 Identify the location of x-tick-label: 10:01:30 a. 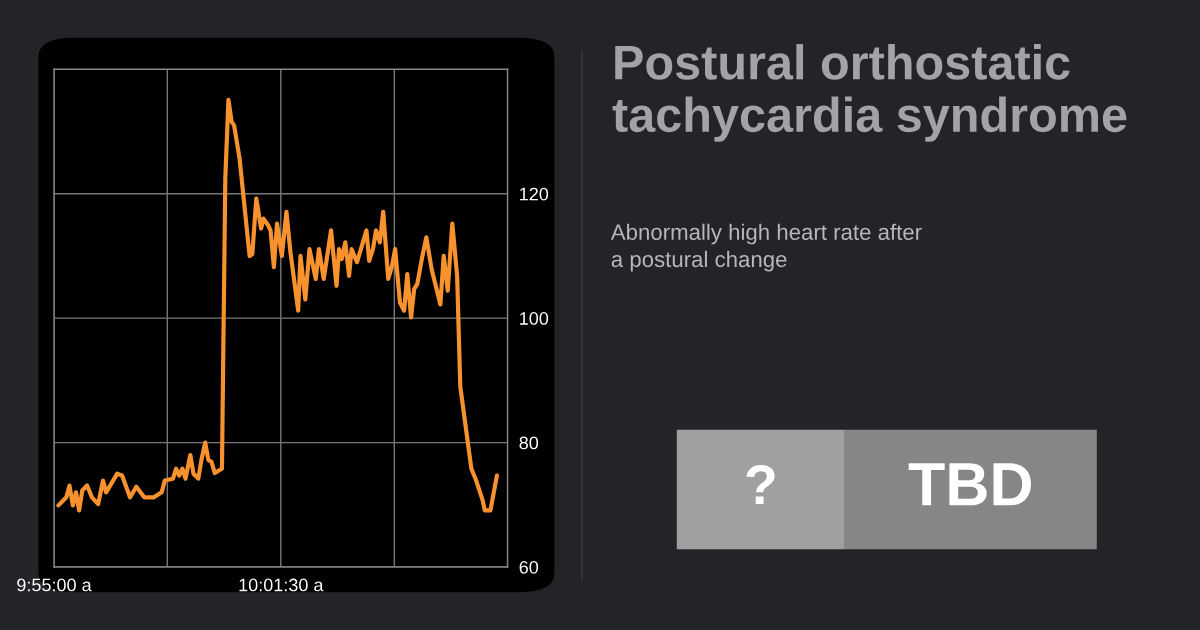
(281, 585).